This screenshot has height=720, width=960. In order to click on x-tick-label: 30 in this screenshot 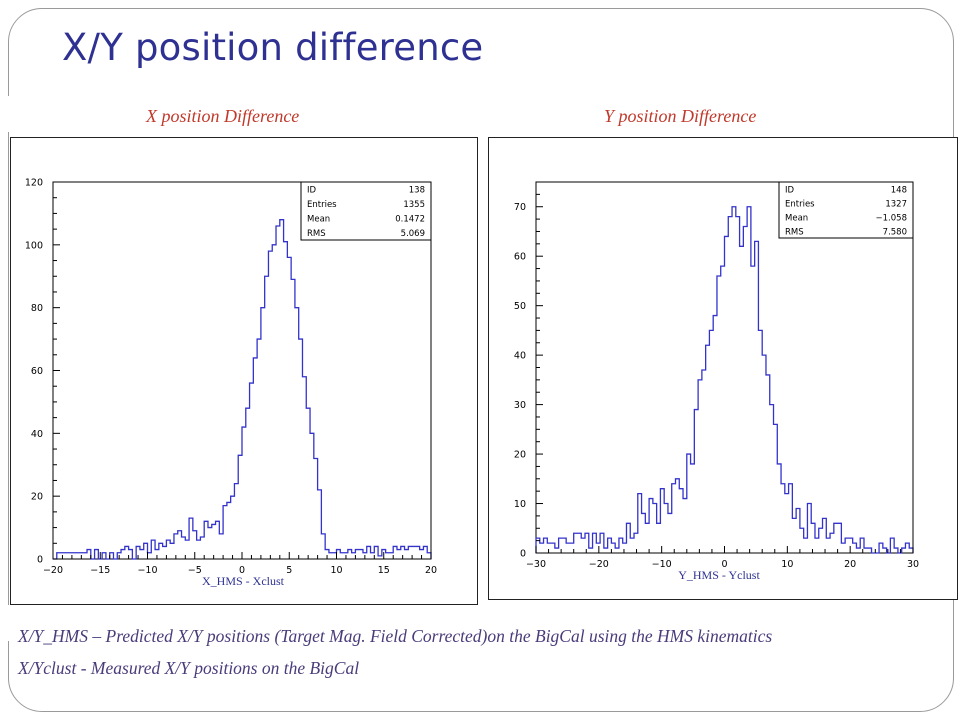, I will do `click(913, 564)`.